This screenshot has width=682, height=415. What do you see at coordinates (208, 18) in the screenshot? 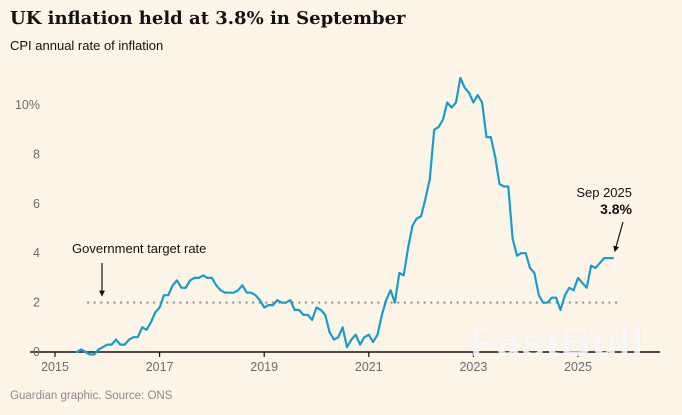
I see `chart-title: UK inflation held at 3.8% in September` at bounding box center [208, 18].